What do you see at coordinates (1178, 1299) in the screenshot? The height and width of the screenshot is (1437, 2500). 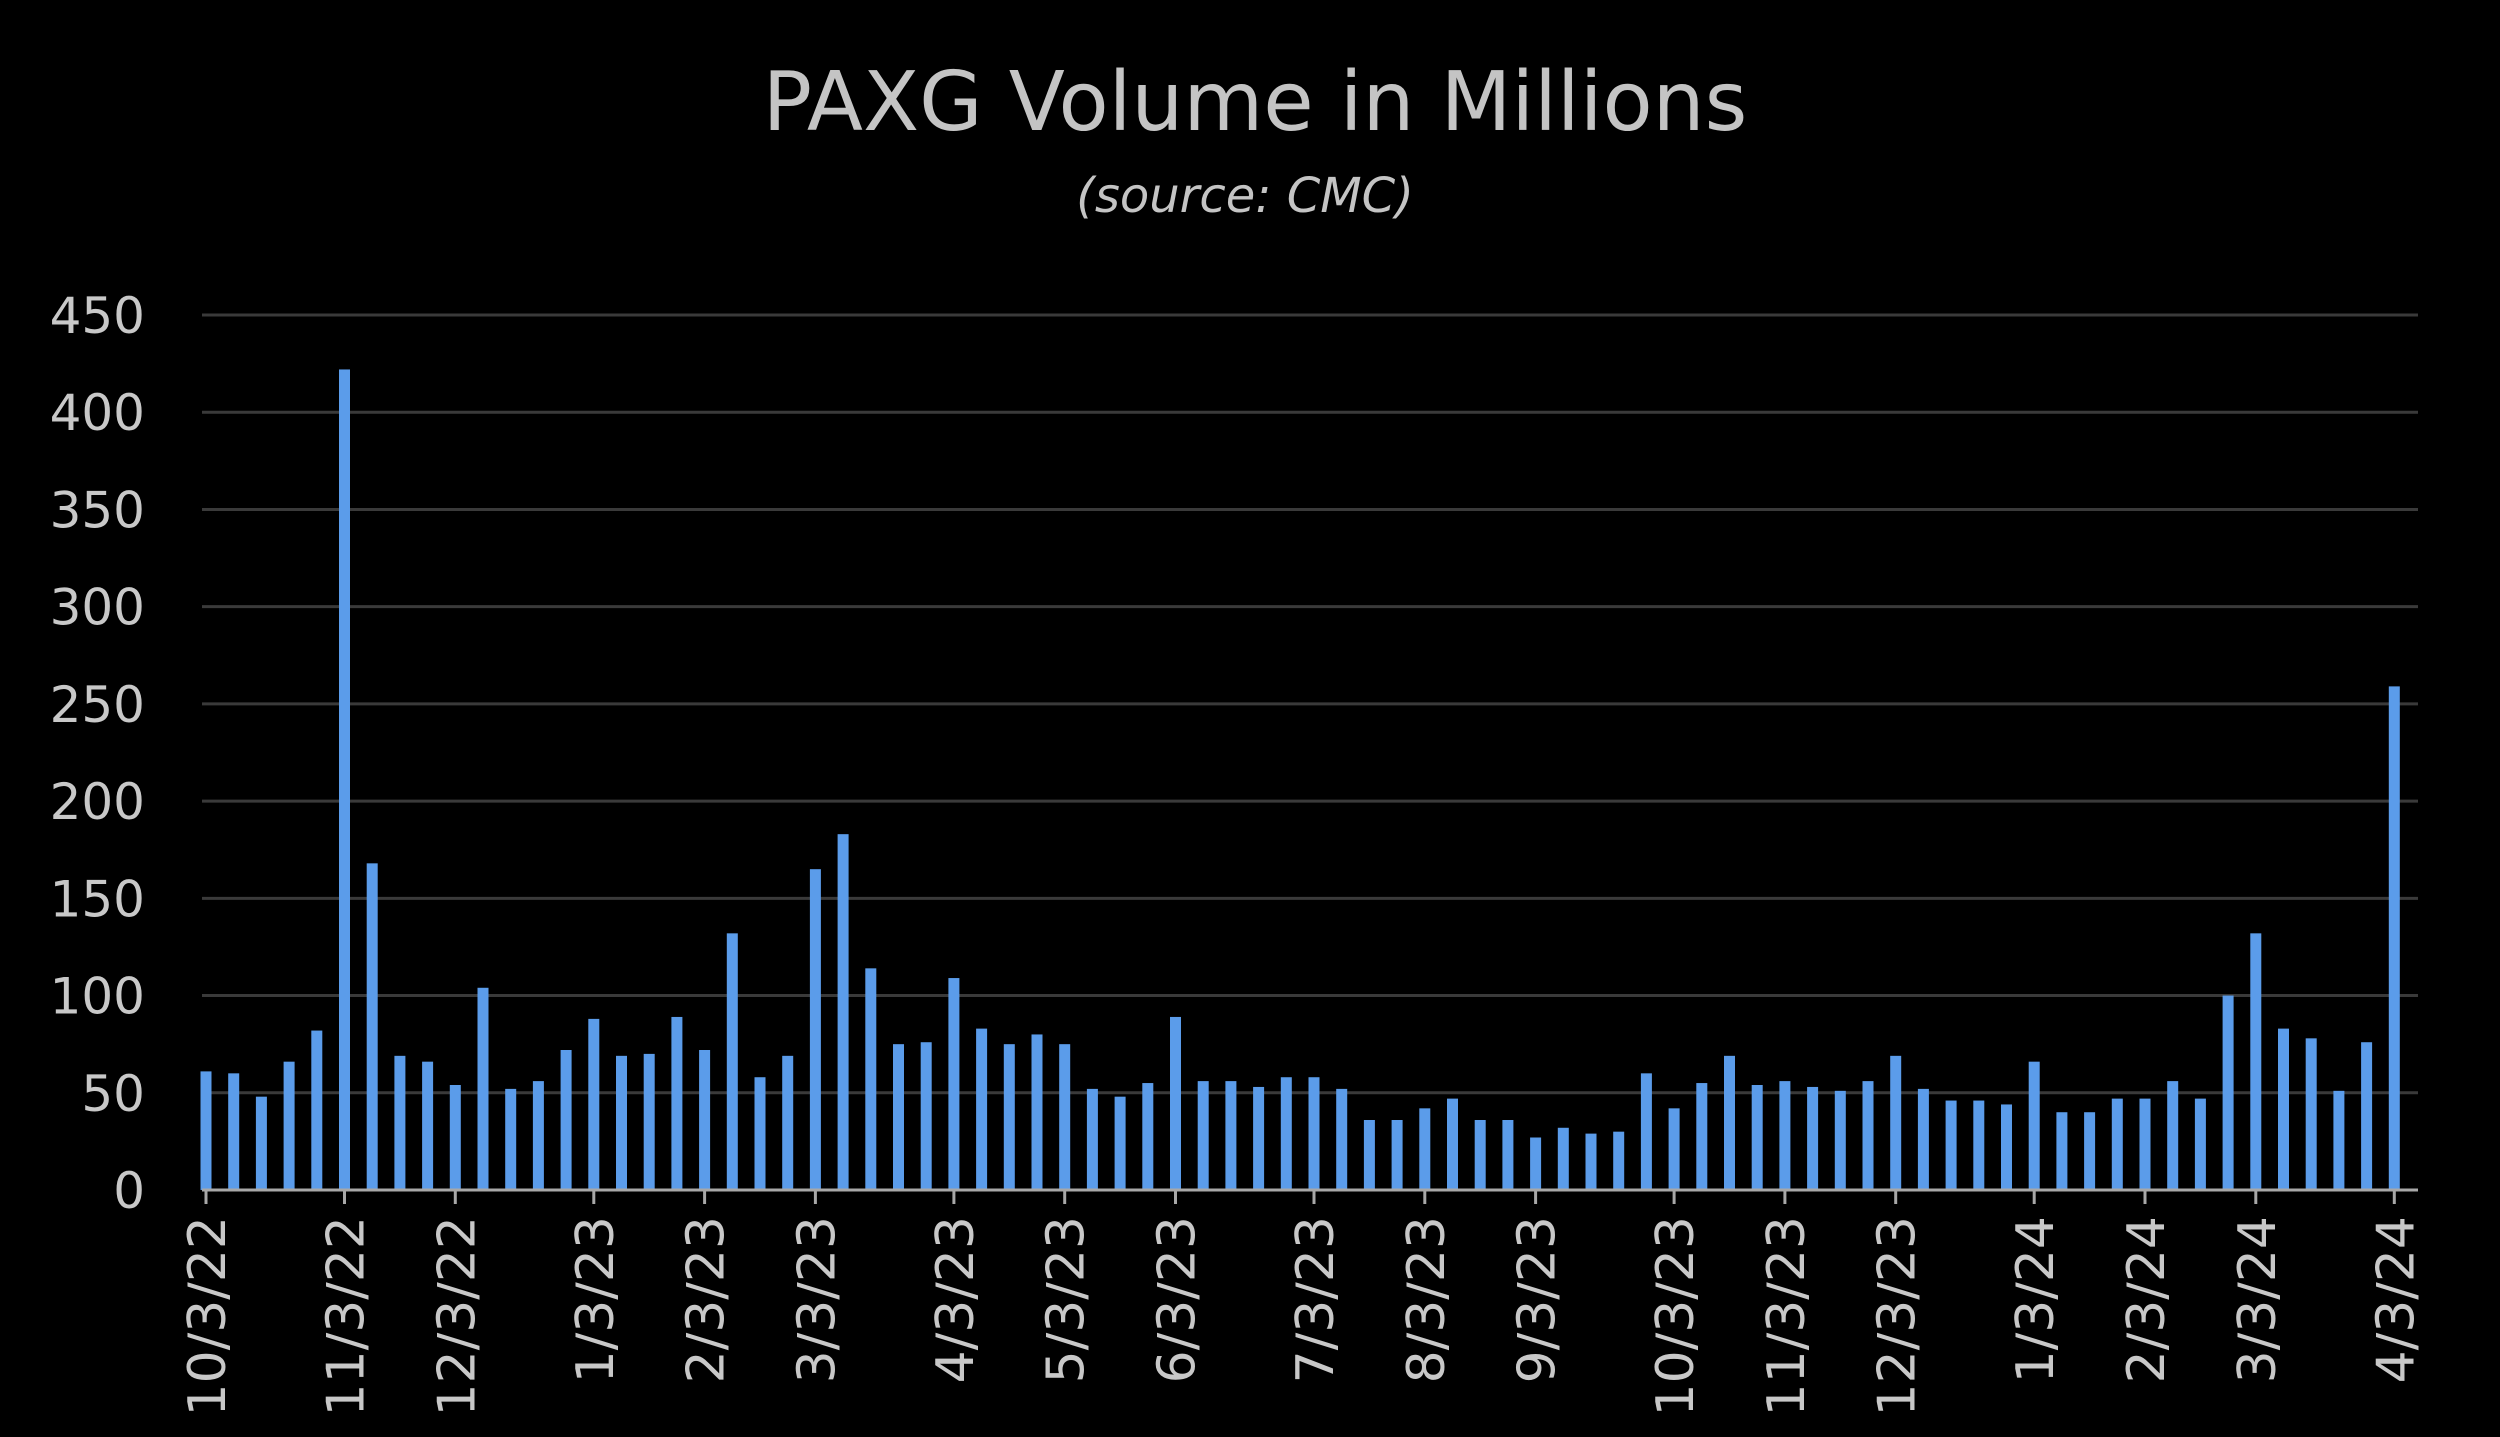 I see `x-tick-label: 6/3/23` at bounding box center [1178, 1299].